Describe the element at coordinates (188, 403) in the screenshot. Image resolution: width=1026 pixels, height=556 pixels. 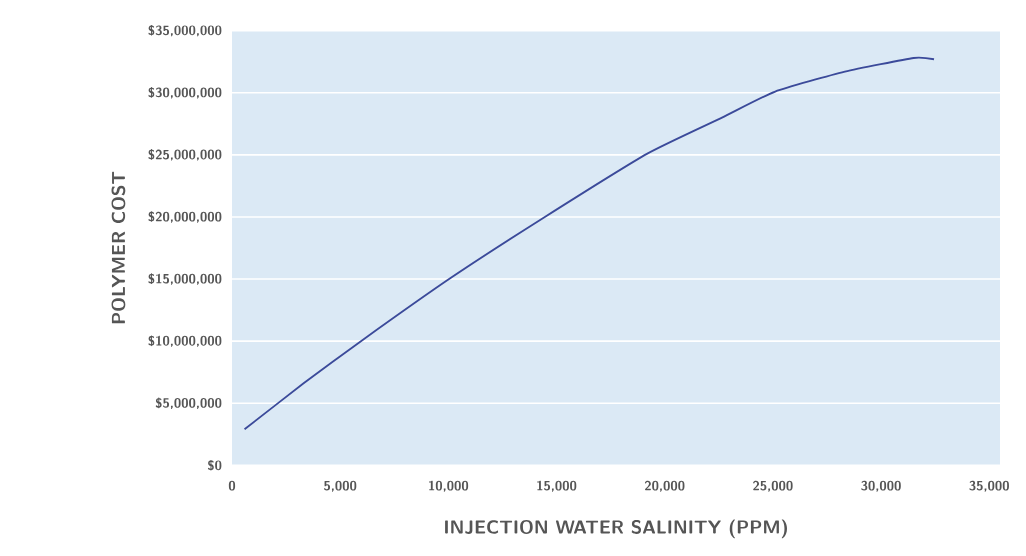
I see `y-tick-label: $5,000,000` at that location.